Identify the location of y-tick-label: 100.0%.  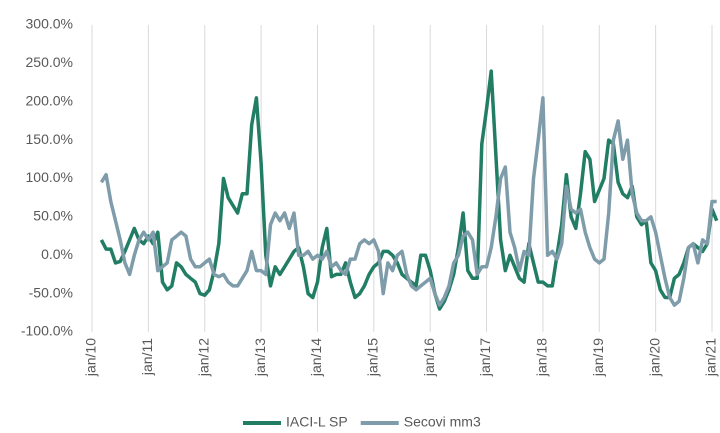
(49, 177).